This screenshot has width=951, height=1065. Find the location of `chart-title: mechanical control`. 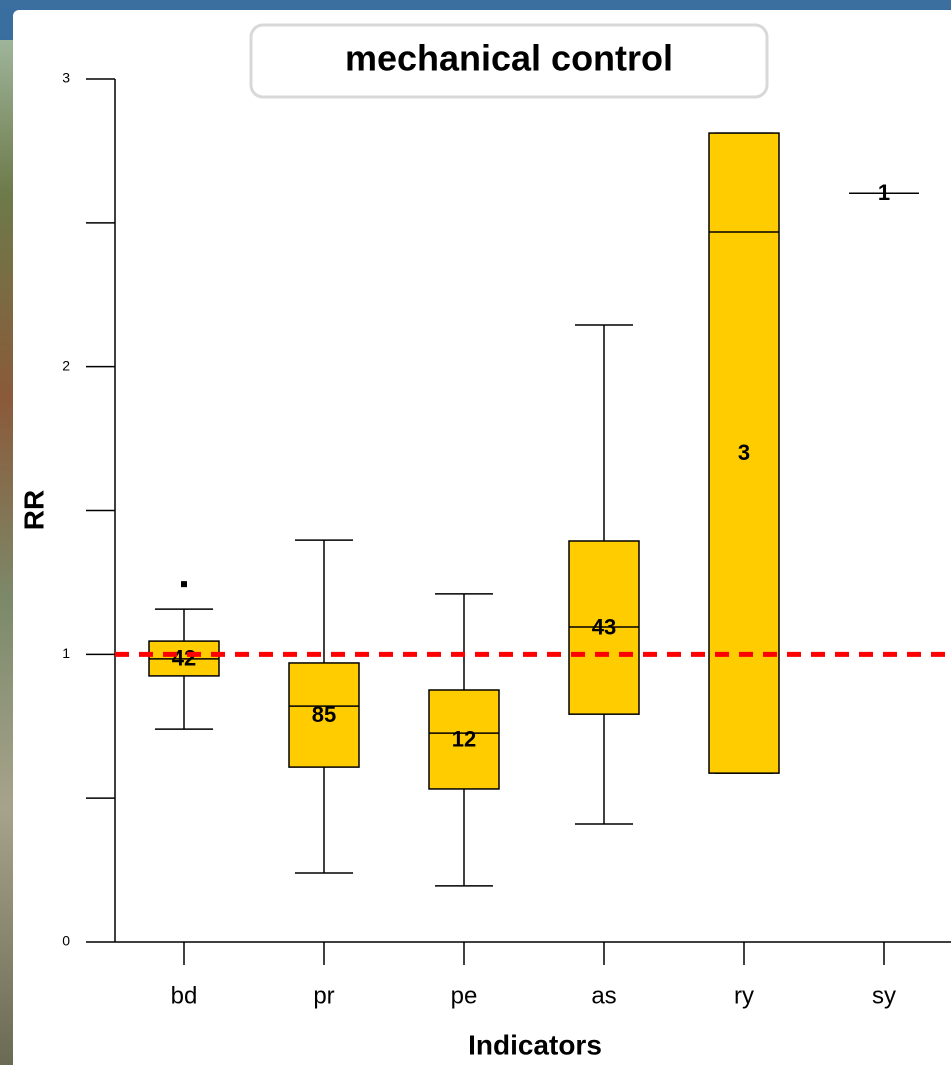

chart-title: mechanical control is located at coordinates (509, 58).